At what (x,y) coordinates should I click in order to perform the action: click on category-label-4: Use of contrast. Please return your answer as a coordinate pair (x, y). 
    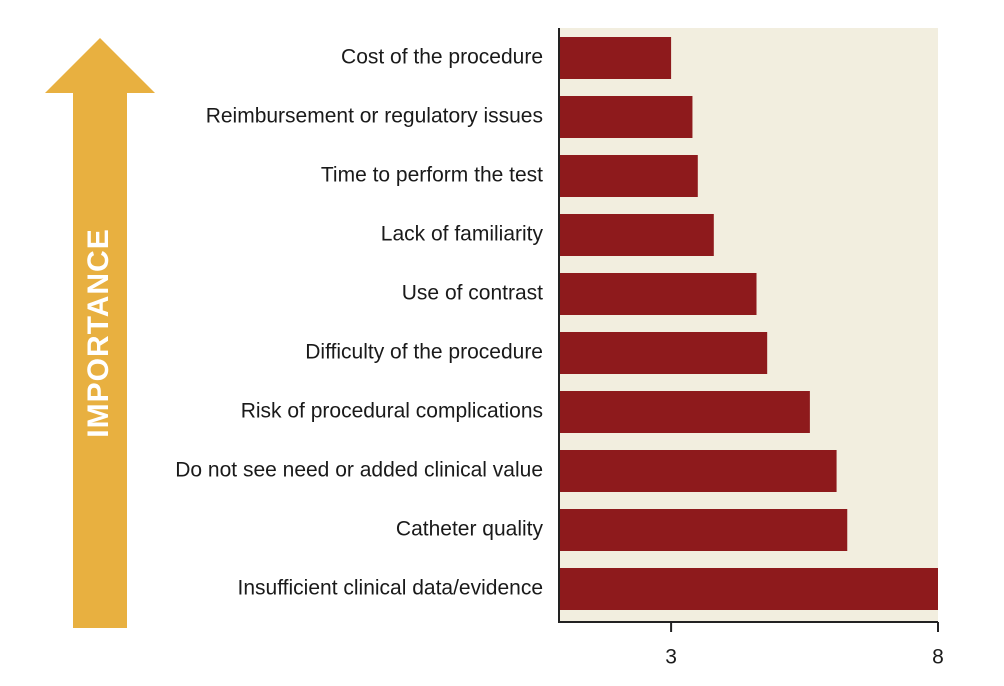
    Looking at the image, I should click on (472, 293).